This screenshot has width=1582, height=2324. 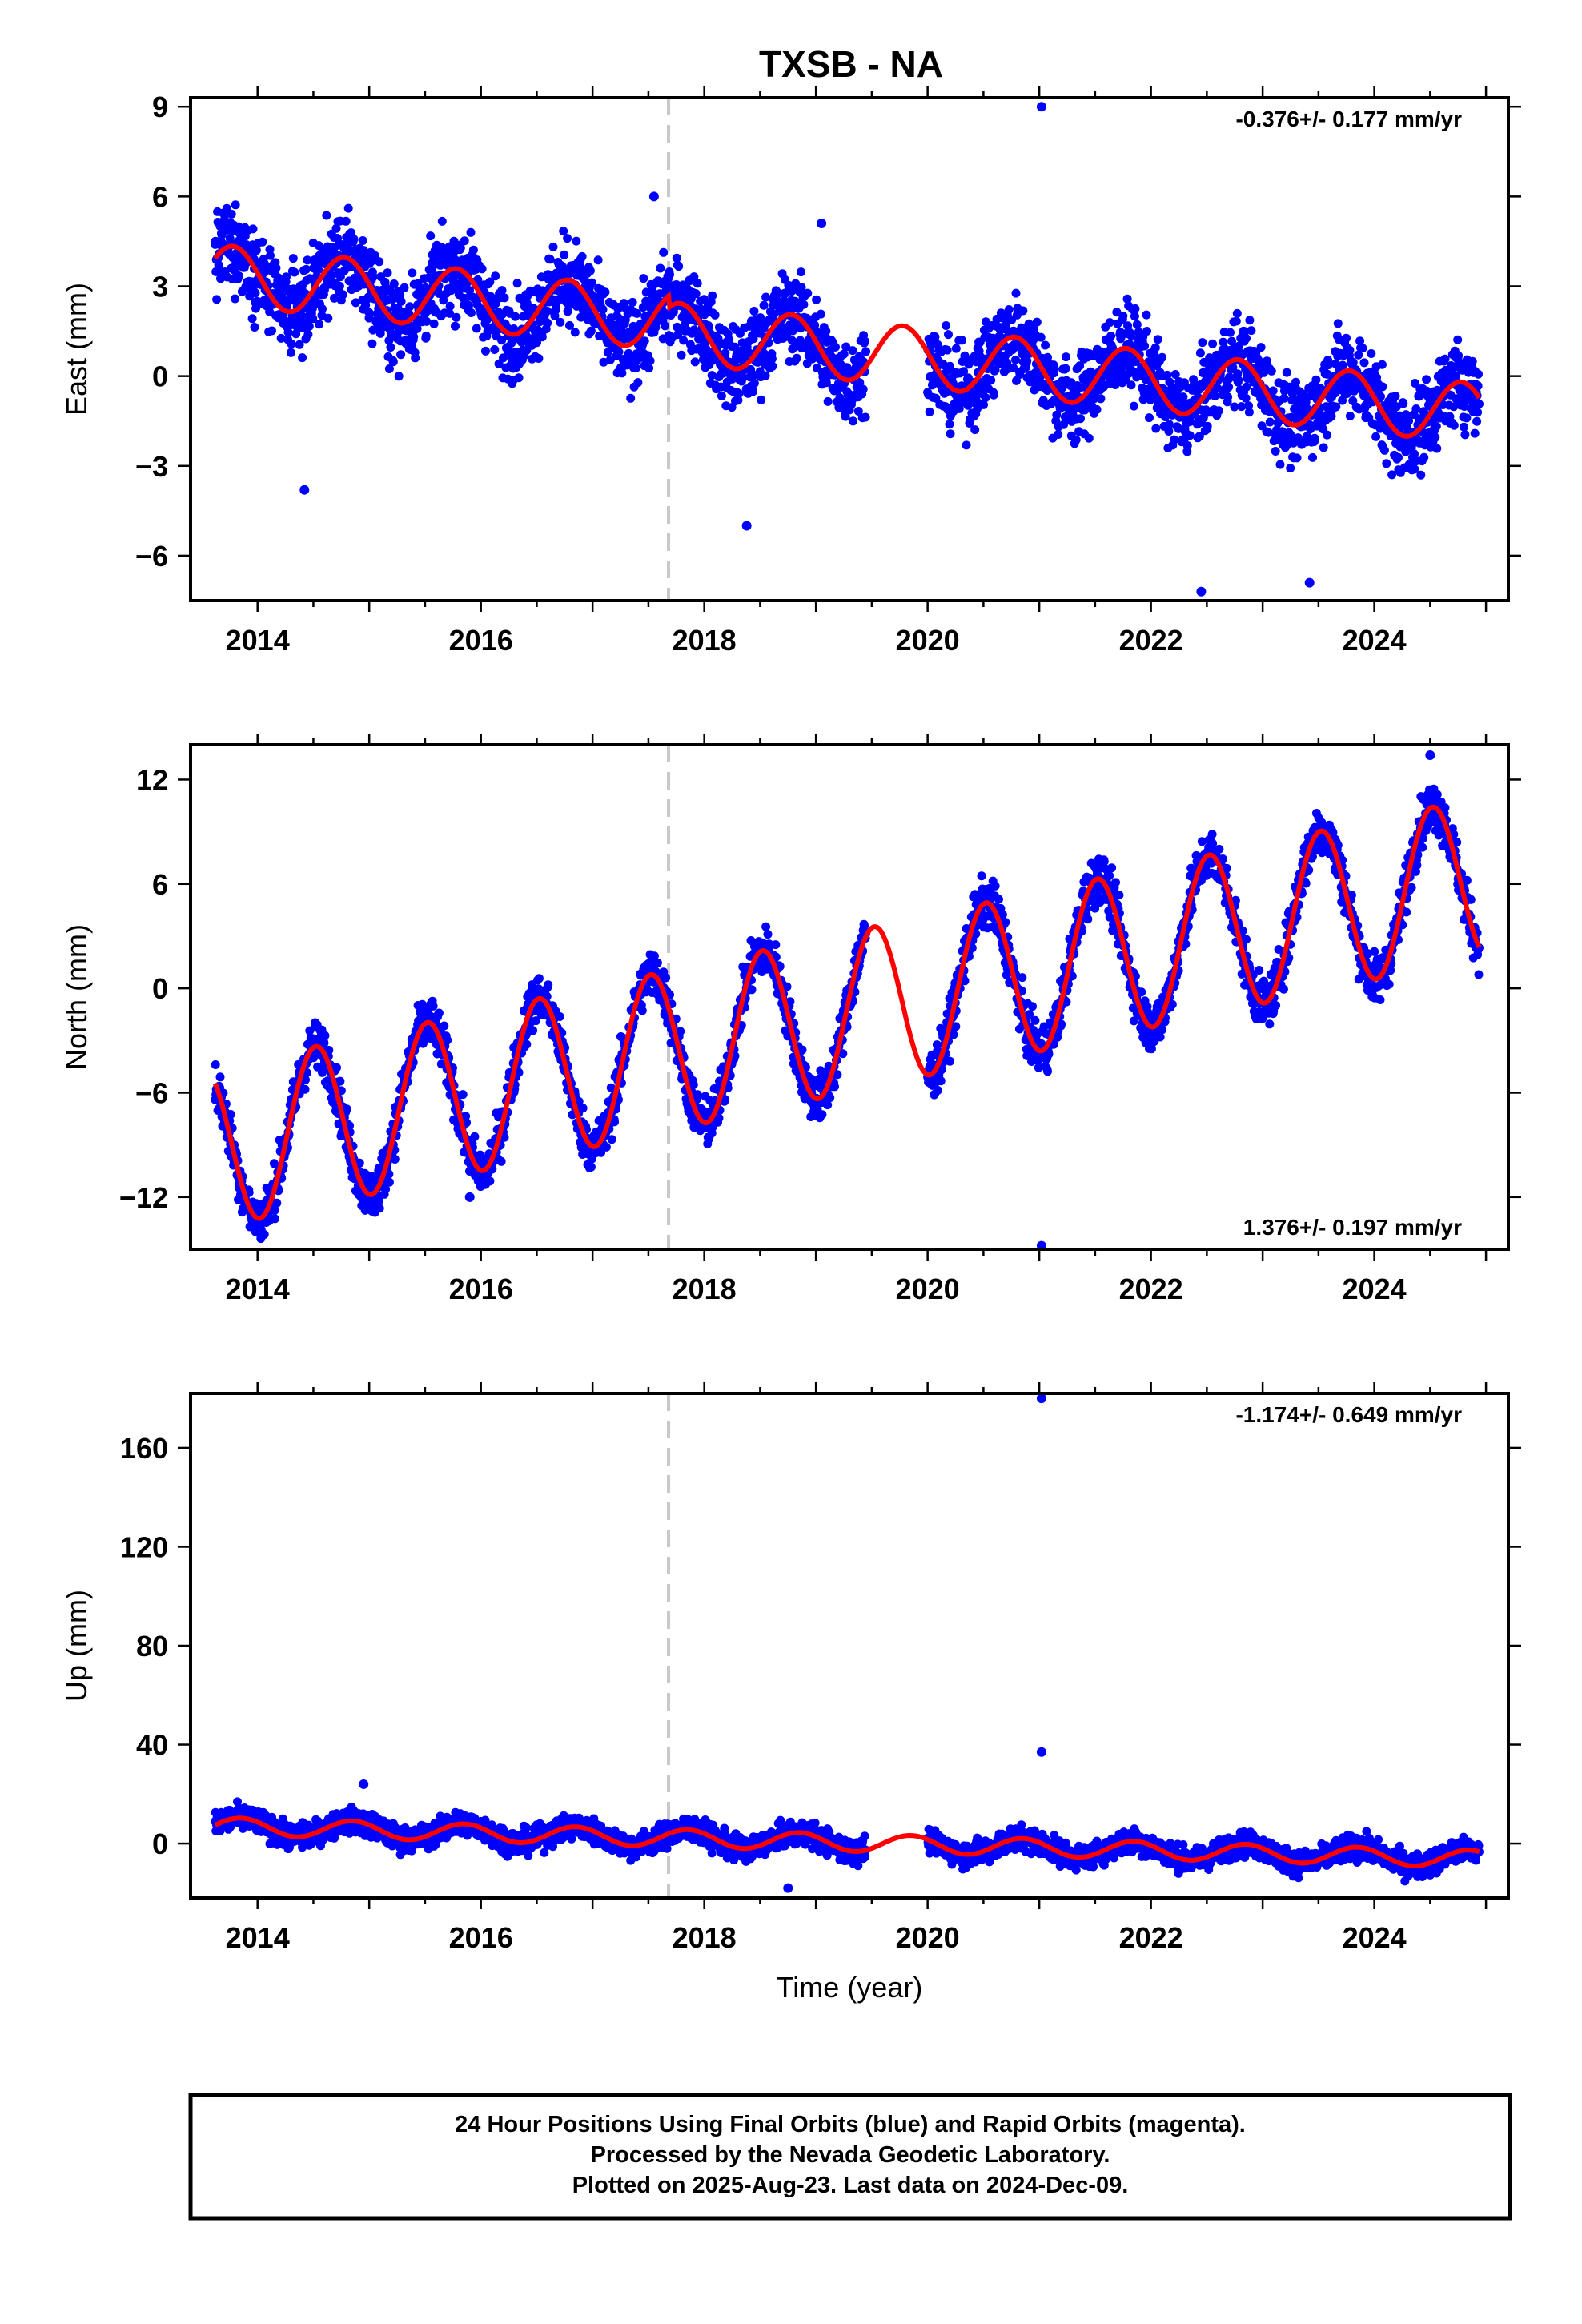 What do you see at coordinates (160, 376) in the screenshot?
I see `y-tick-label: 0` at bounding box center [160, 376].